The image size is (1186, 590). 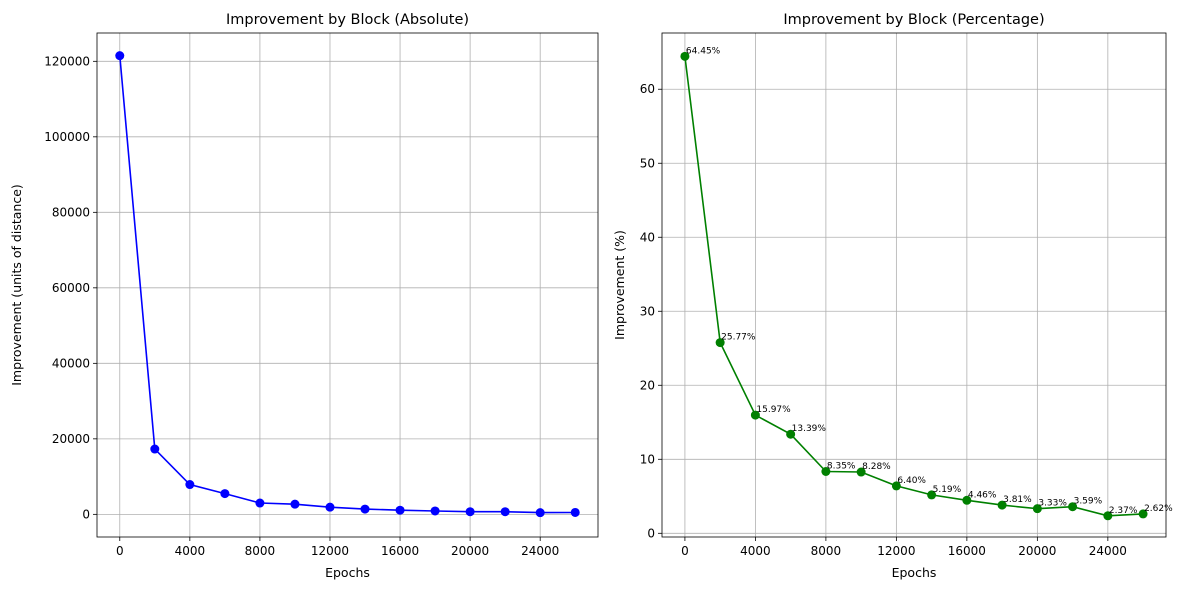 I want to click on y-tick-label: 20000, so click(x=71, y=439).